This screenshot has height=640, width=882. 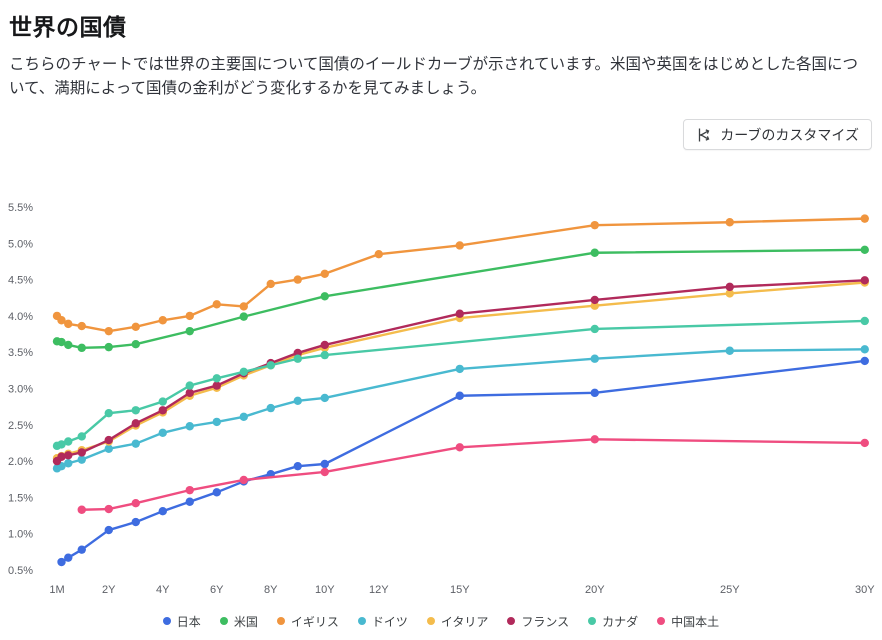 I want to click on data-point-フランス-5Y, so click(x=189, y=393).